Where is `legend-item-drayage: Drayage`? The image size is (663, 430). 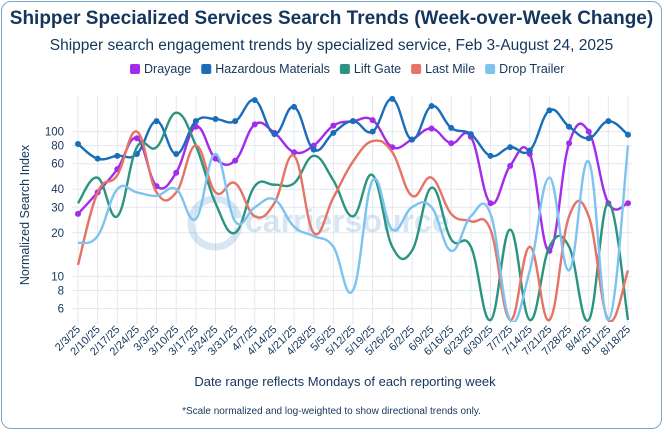 legend-item-drayage: Drayage is located at coordinates (160, 69).